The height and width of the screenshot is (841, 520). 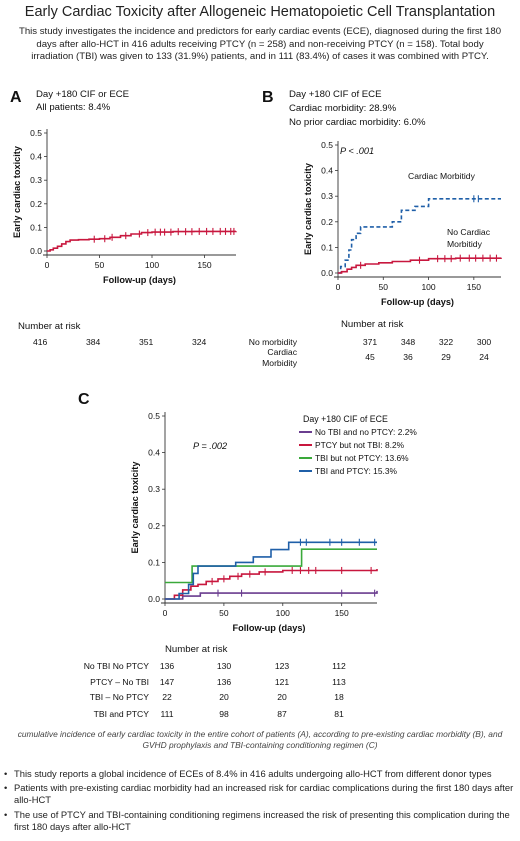 I want to click on chart-a-risk-value: 384, so click(x=93, y=342).